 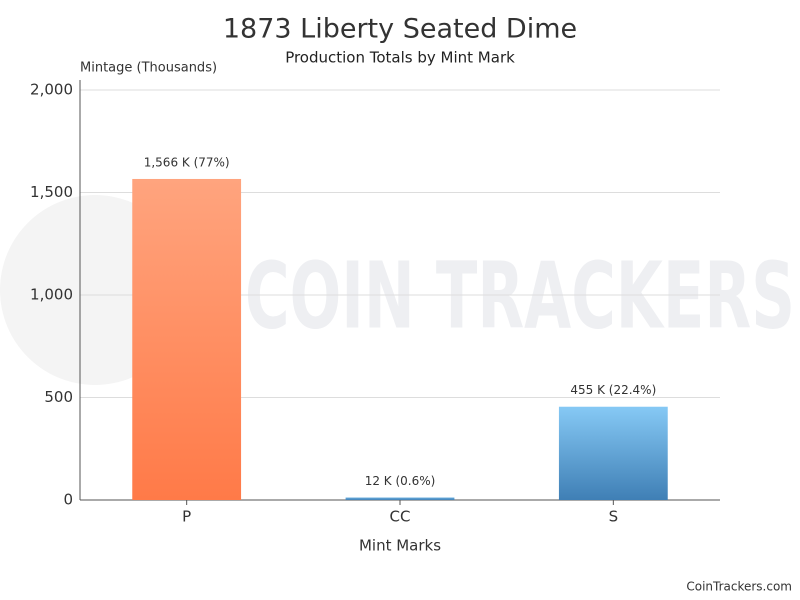 I want to click on x-tick-label: P, so click(x=186, y=517).